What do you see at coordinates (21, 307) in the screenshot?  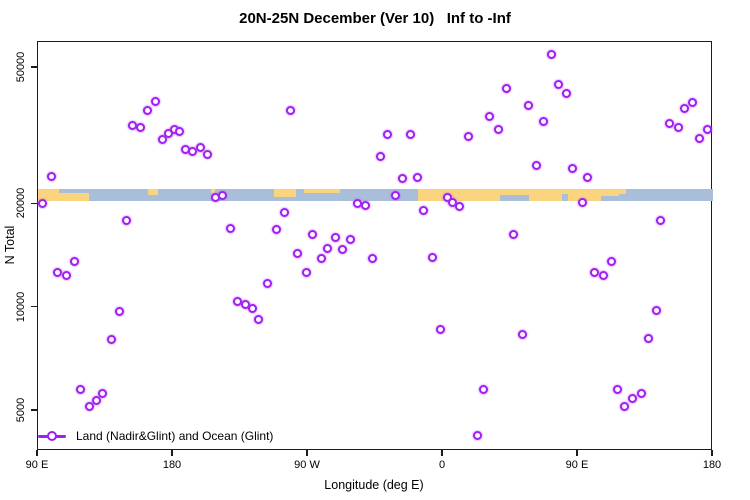 I see `y-axis-tick-label: 10000` at bounding box center [21, 307].